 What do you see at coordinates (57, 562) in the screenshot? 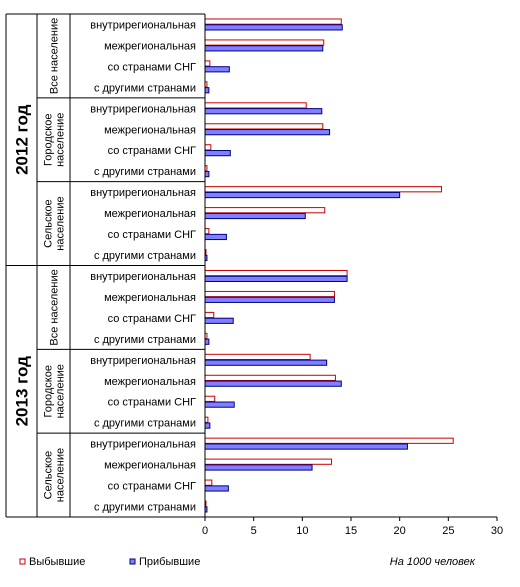
I see `legend-label-vybyvshie: Выбывшие` at bounding box center [57, 562].